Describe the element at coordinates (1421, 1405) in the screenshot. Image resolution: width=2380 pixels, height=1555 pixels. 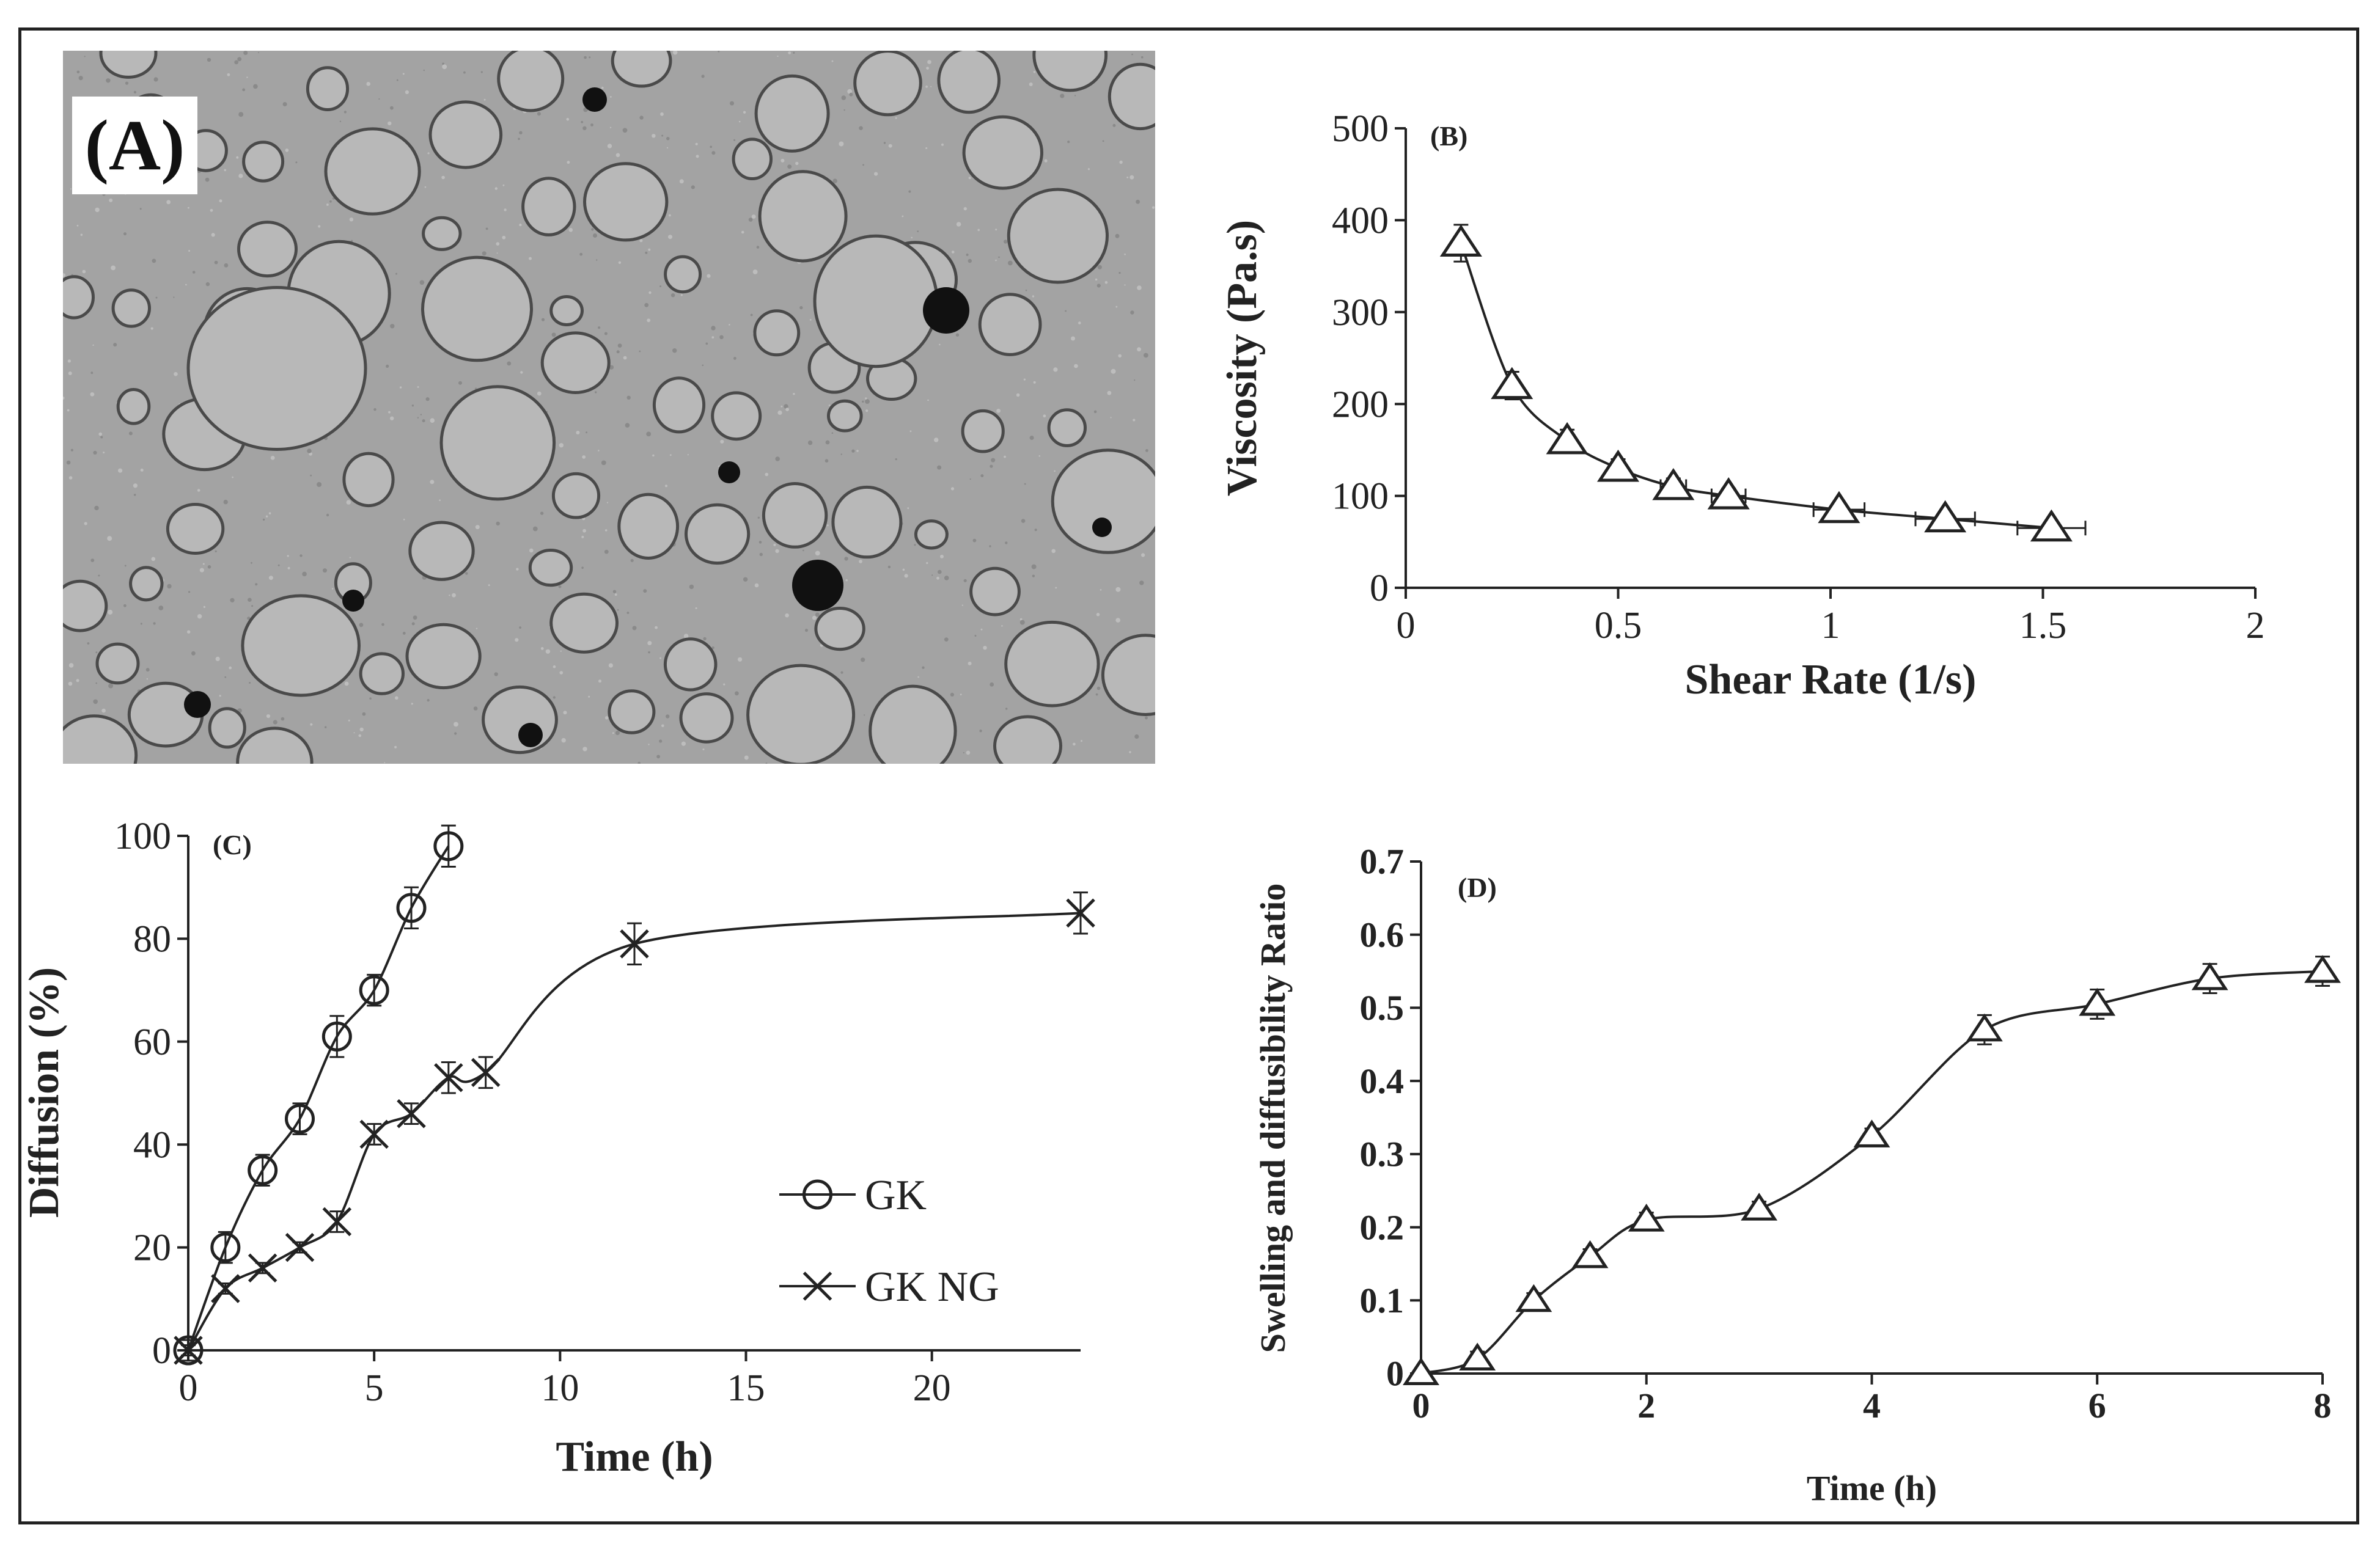
I see `x-tick-label: 0` at that location.